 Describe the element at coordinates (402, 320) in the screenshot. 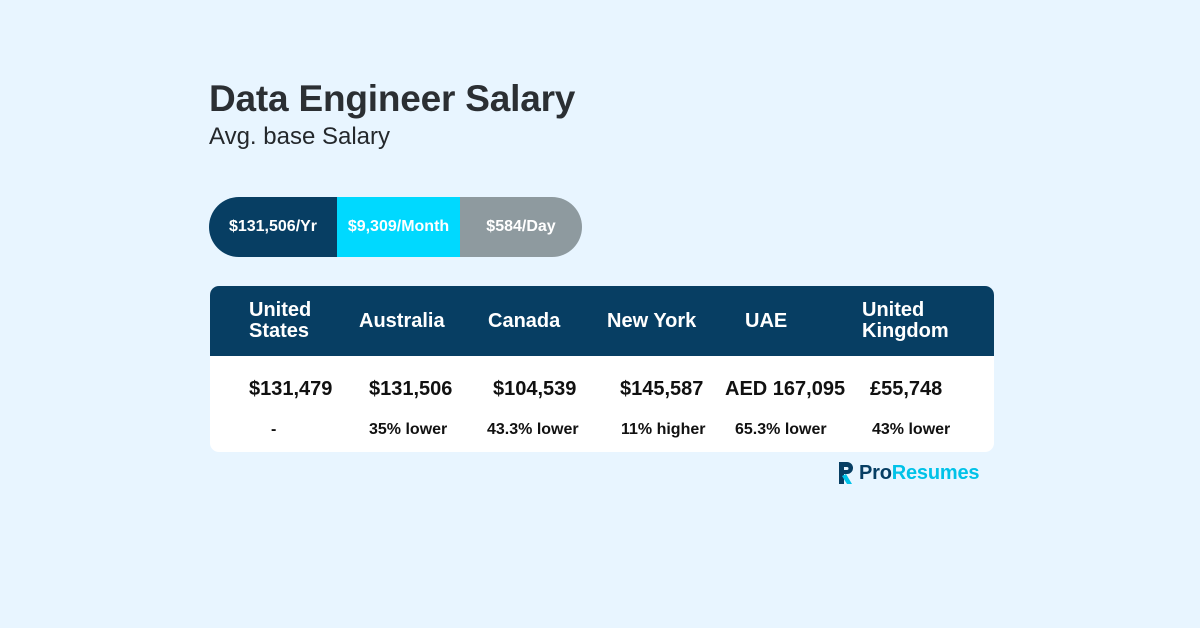

I see `column-header-australia: Australia` at that location.